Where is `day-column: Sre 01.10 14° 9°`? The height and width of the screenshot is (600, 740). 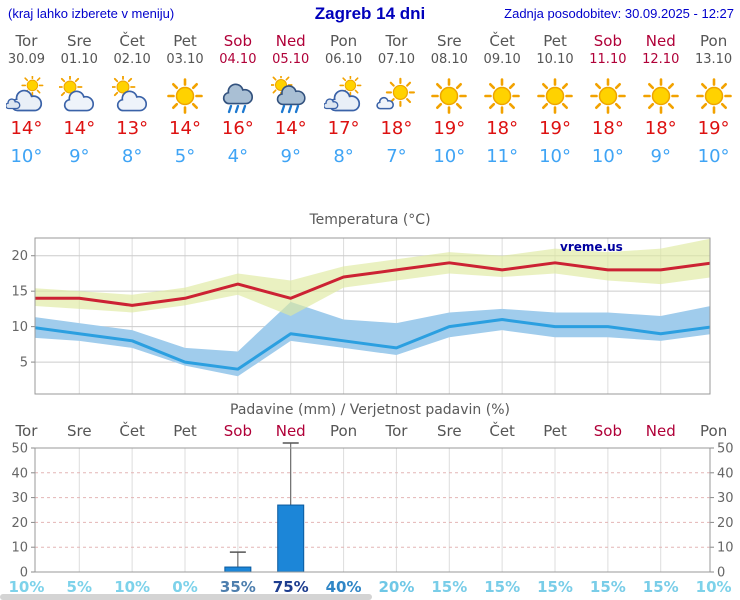 day-column: Sre 01.10 14° 9° is located at coordinates (79, 98).